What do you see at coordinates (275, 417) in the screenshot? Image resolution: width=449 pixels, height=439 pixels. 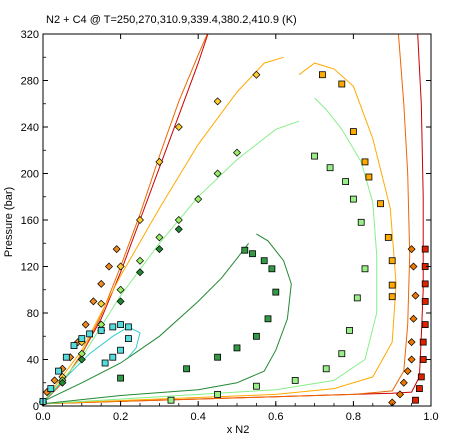 I see `x-tick-label: 0.6` at bounding box center [275, 417].